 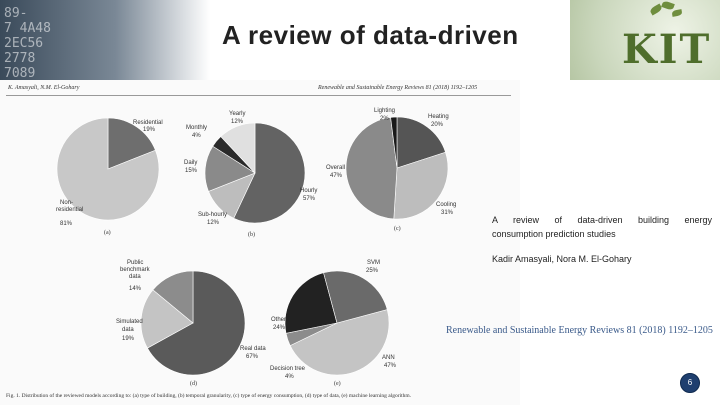 I want to click on logo-background, so click(x=645, y=40).